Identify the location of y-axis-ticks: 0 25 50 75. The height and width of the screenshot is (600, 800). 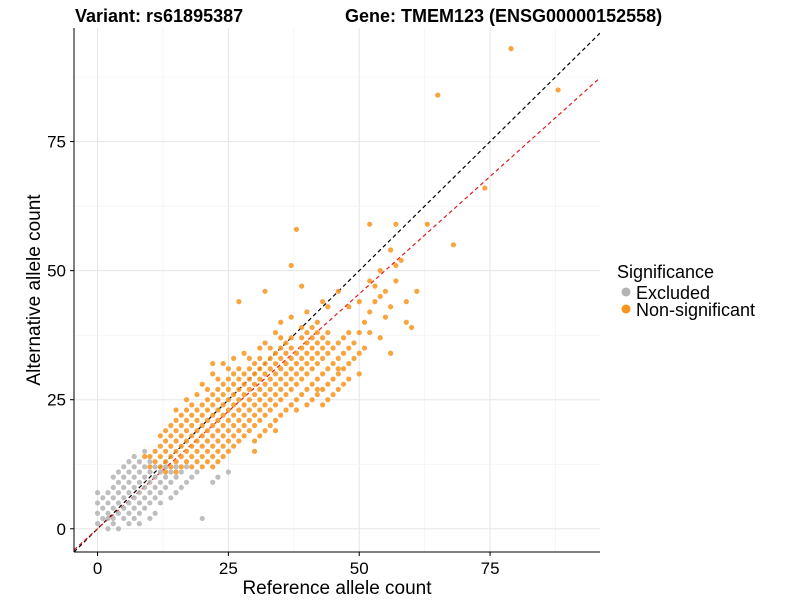
(60, 336).